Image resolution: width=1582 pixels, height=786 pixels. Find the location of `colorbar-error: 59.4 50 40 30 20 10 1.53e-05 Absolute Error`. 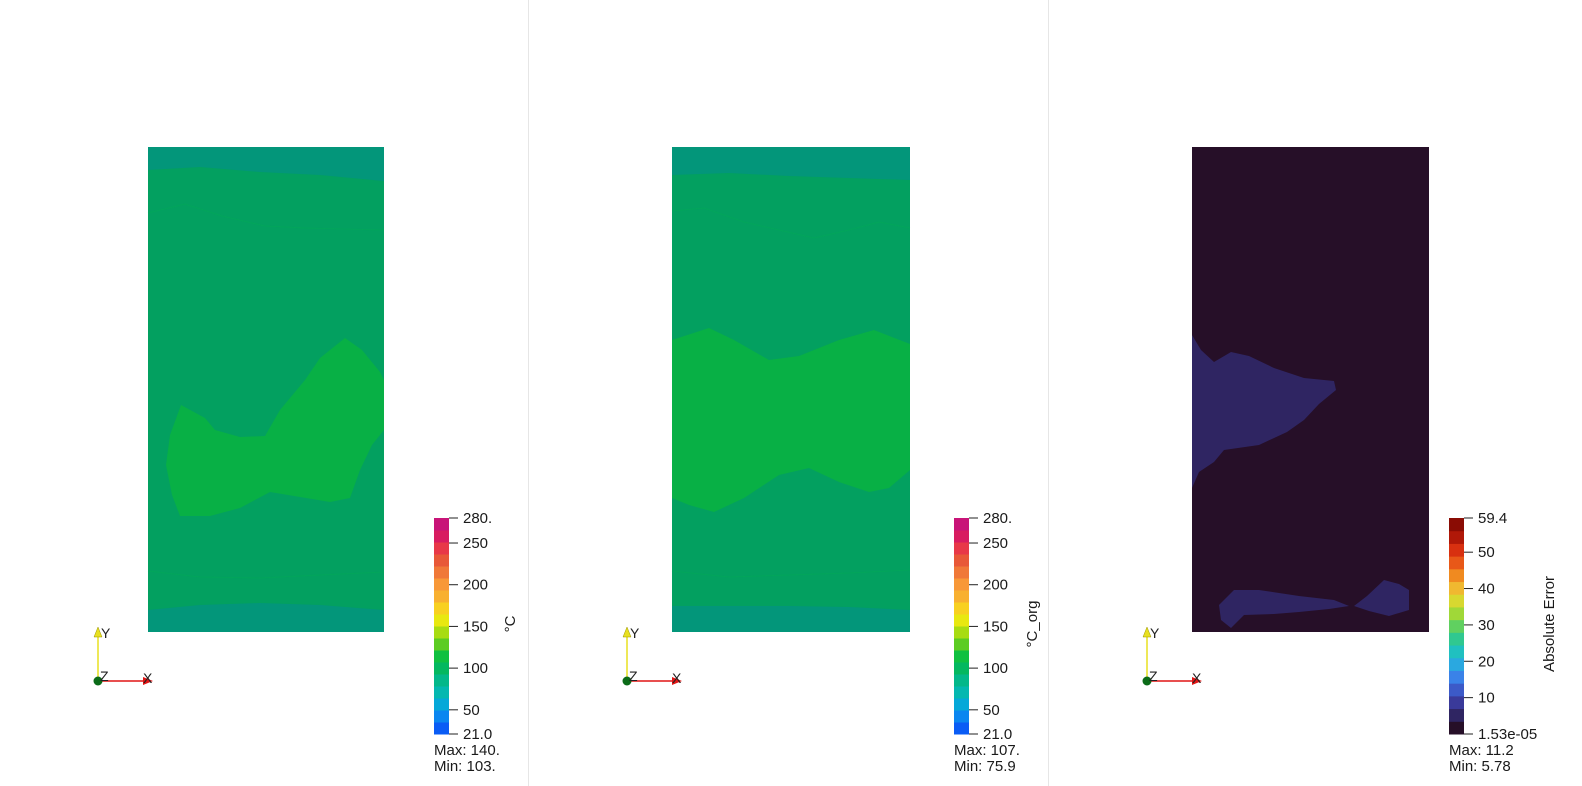

colorbar-error: 59.4 50 40 30 20 10 1.53e-05 Absolute Error is located at coordinates (1503, 626).